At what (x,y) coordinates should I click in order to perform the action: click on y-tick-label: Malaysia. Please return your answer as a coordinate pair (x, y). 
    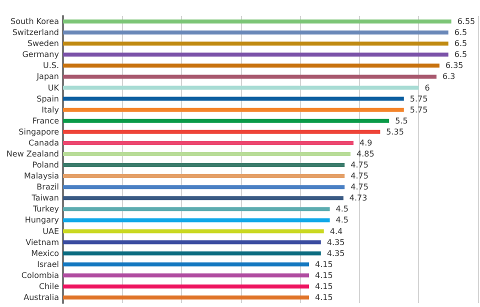
    Looking at the image, I should click on (42, 176).